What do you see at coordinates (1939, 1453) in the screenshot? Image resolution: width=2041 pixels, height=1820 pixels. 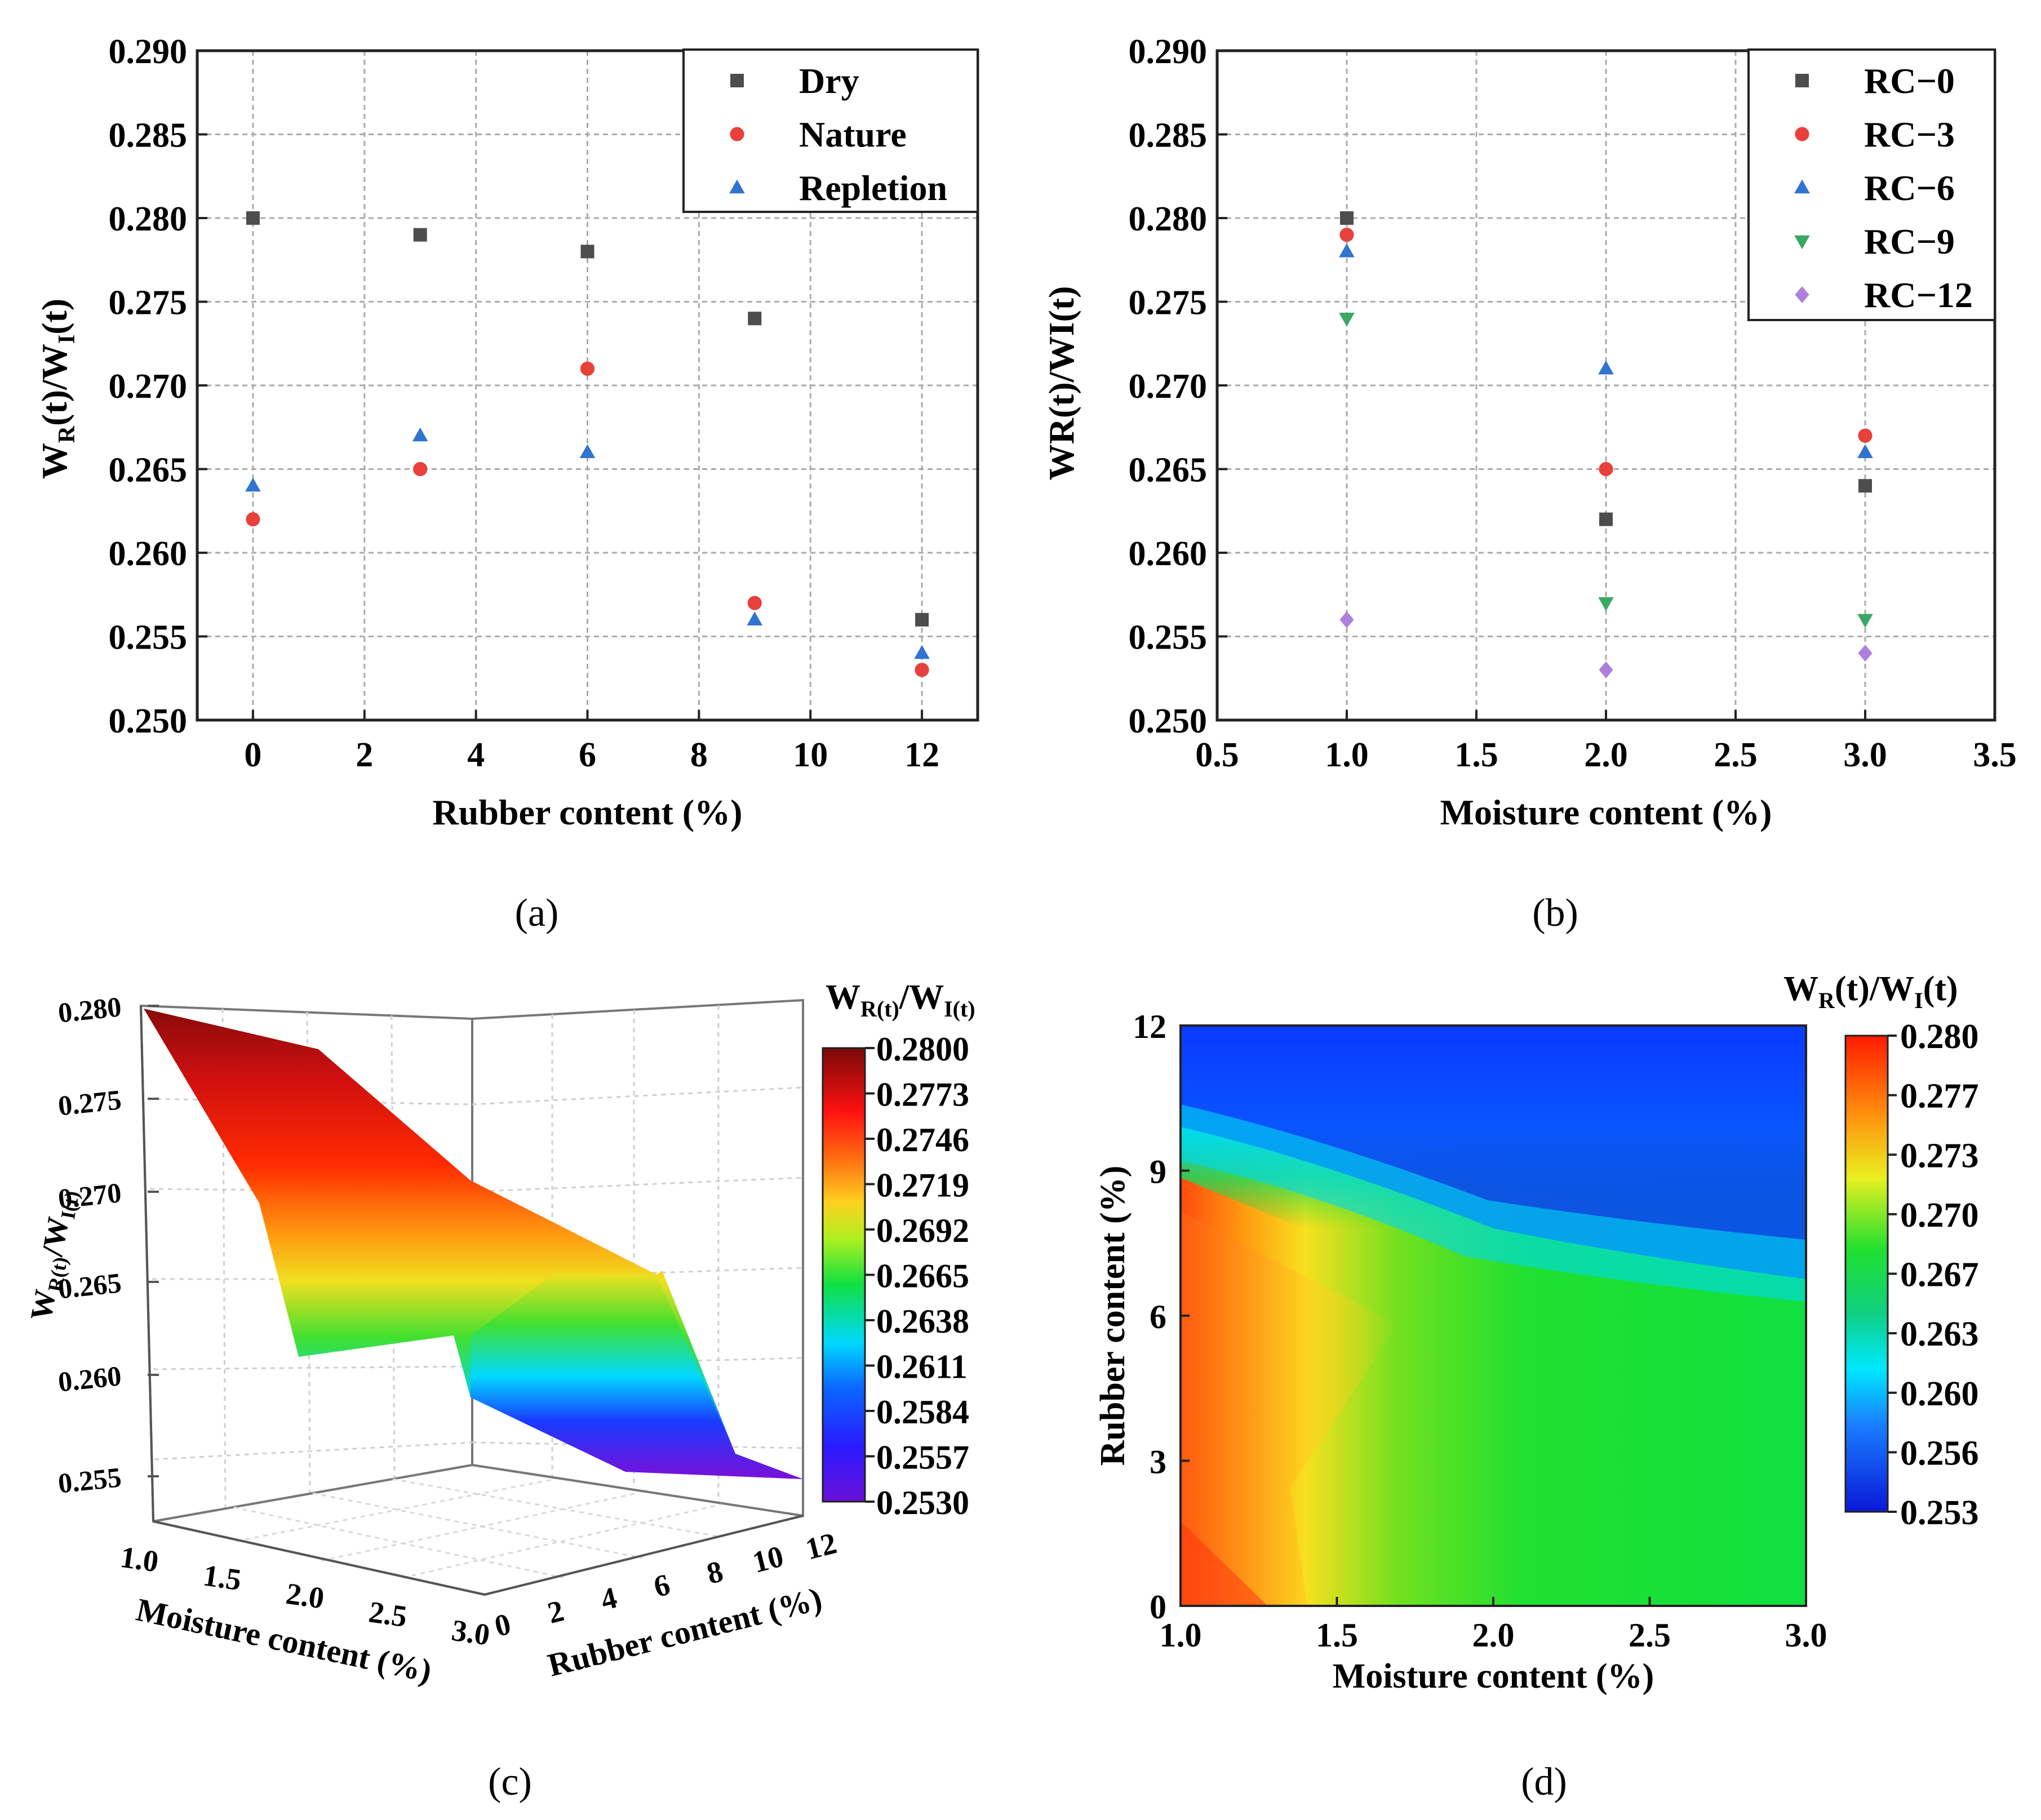 I see `colorbar-tick-label: 0.256` at bounding box center [1939, 1453].